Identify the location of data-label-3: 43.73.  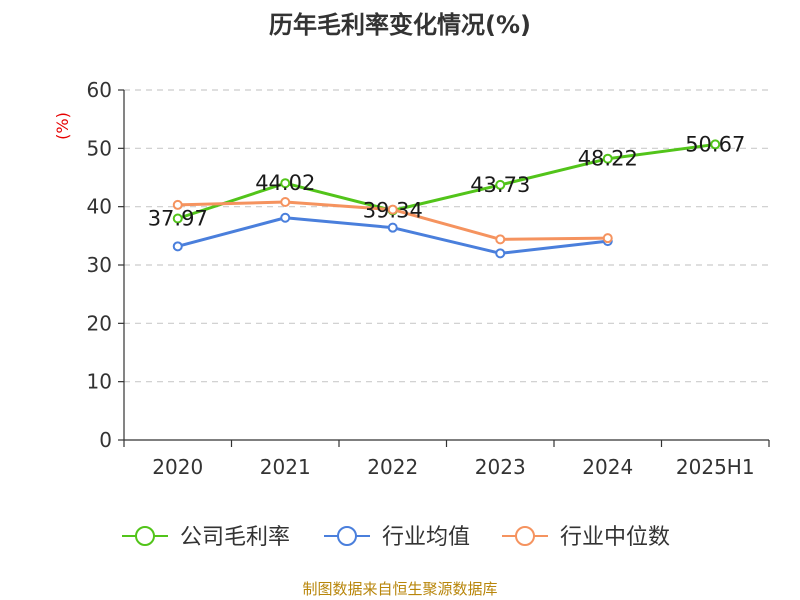
(500, 185).